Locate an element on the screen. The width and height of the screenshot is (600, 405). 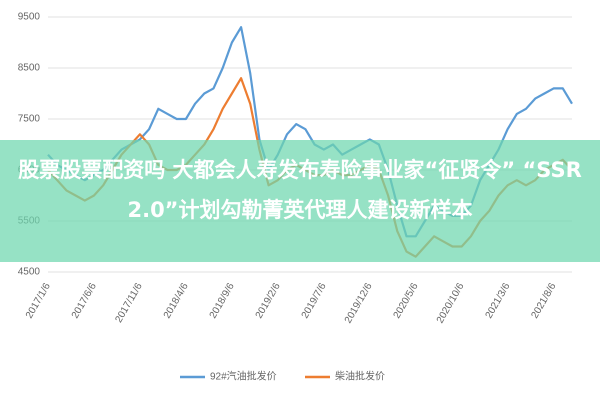
x-tick-label: 2020/5/6 is located at coordinates (406, 301).